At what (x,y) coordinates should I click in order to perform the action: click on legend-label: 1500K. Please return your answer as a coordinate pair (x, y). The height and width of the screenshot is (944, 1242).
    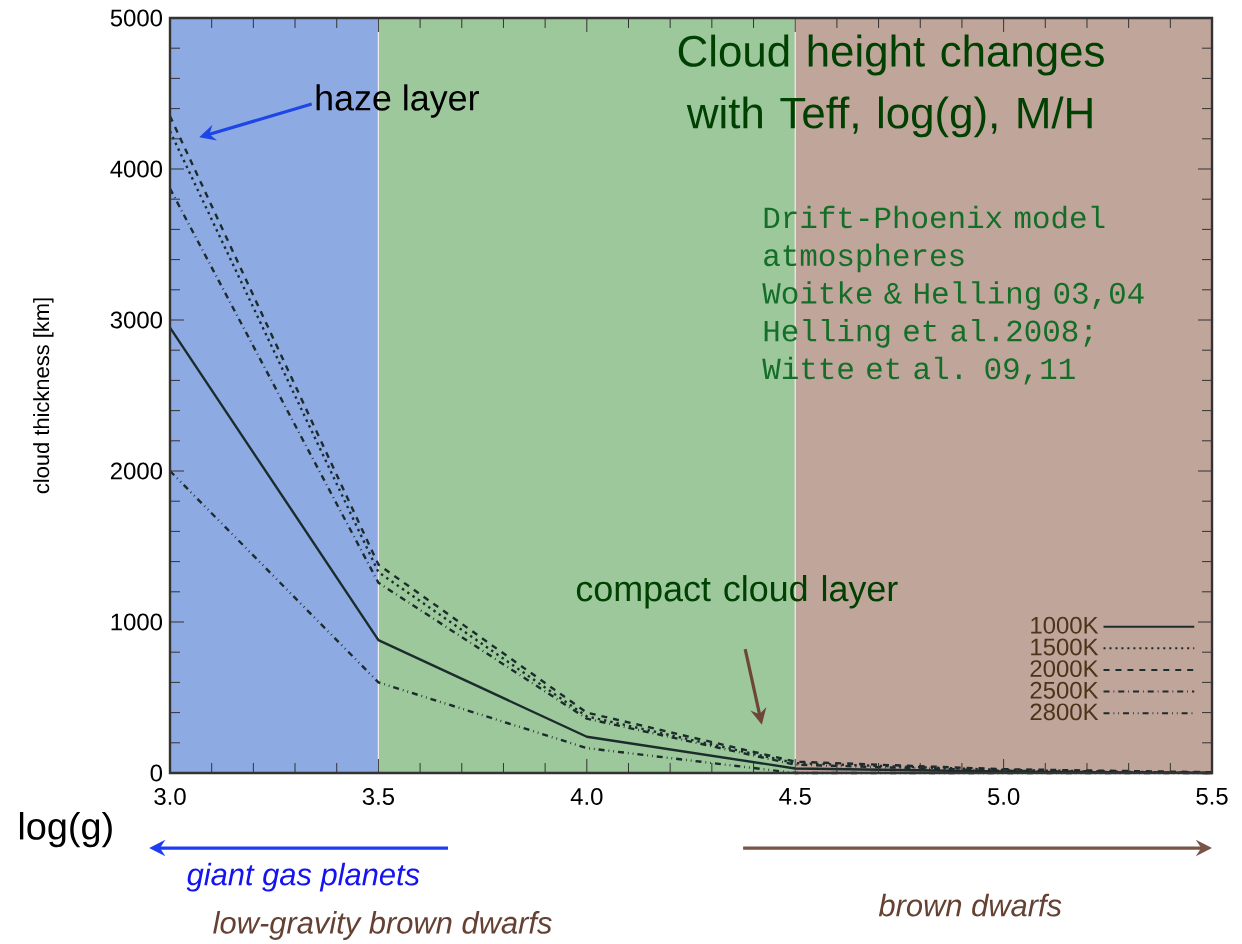
    Looking at the image, I should click on (1065, 647).